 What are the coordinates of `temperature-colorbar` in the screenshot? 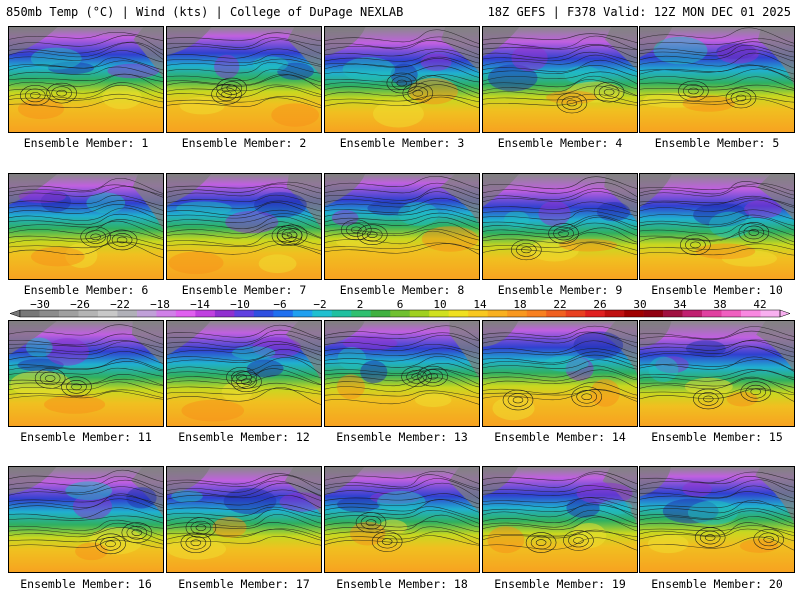 It's located at (400, 308).